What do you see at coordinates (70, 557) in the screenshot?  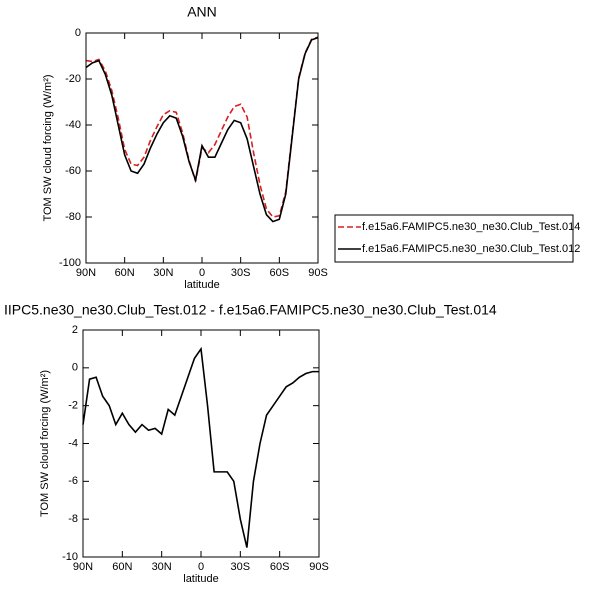 I see `y-tick-label: -10` at bounding box center [70, 557].